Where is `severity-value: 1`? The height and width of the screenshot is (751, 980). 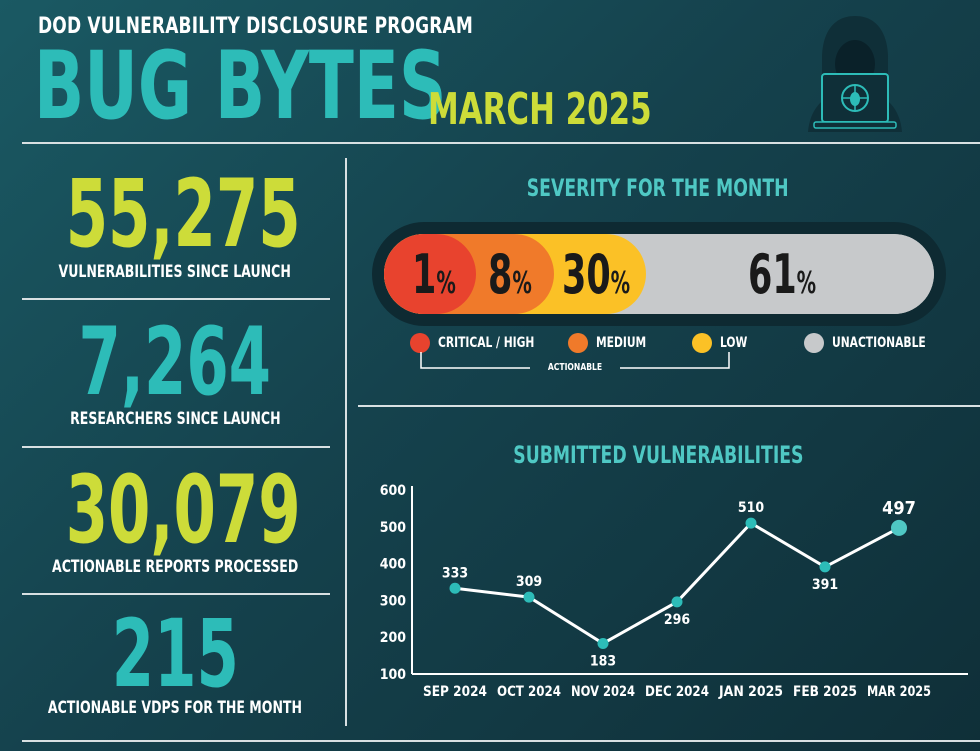
severity-value: 1 is located at coordinates (424, 274).